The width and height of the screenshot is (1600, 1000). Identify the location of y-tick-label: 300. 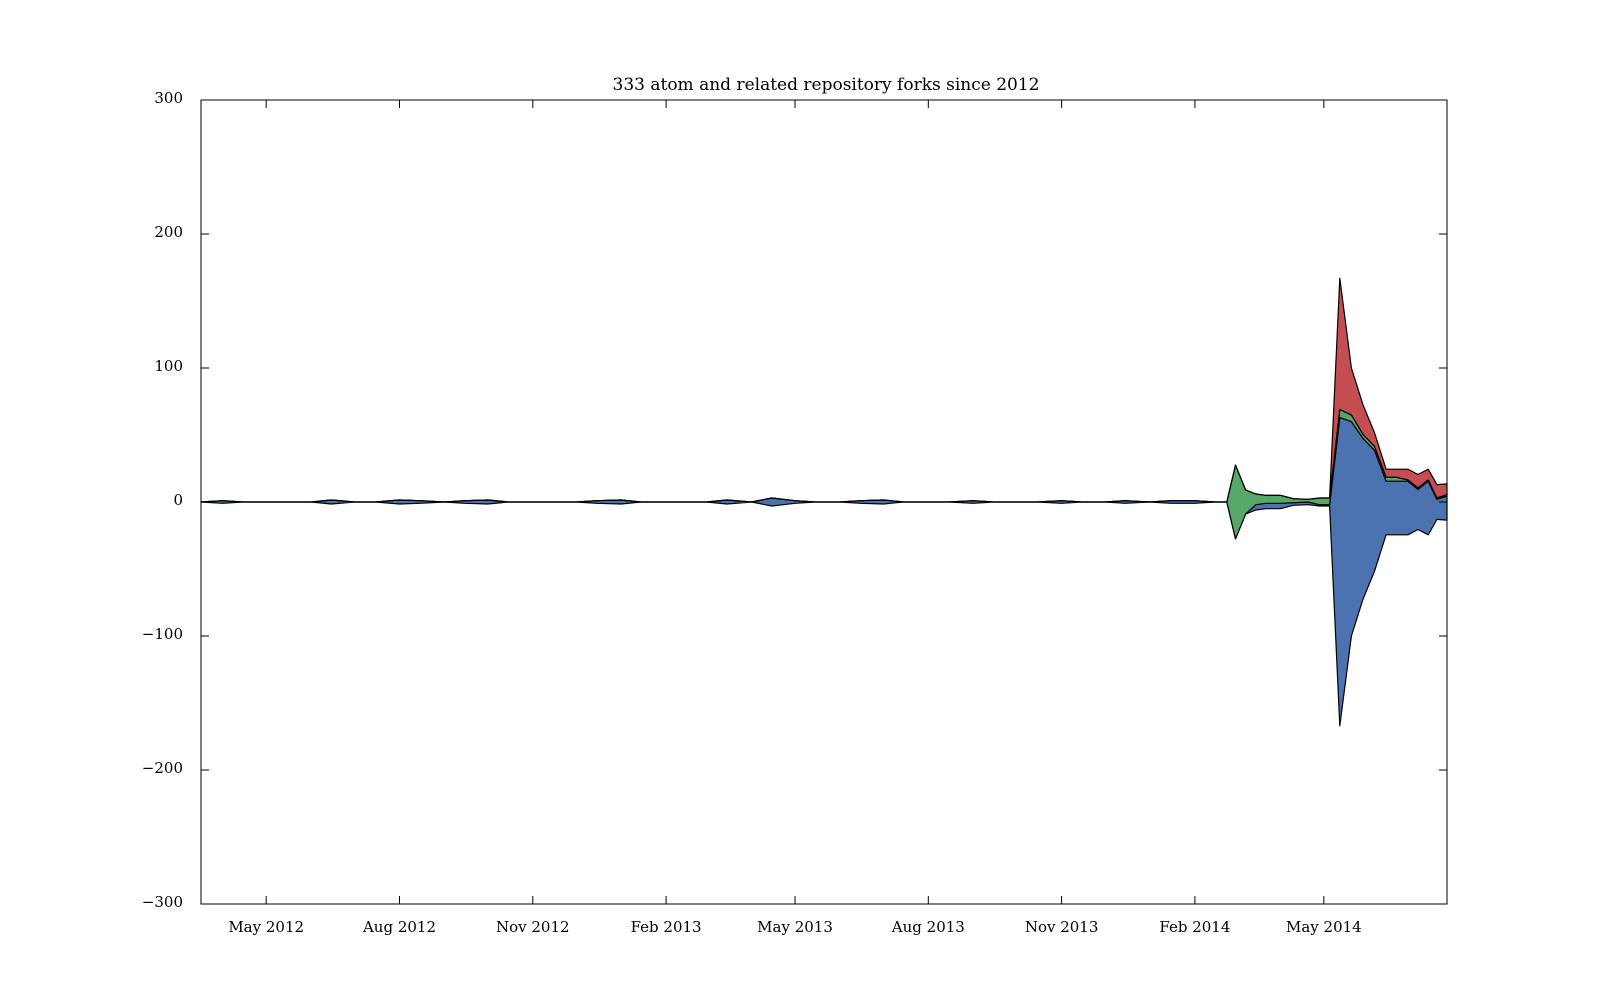
(168, 98).